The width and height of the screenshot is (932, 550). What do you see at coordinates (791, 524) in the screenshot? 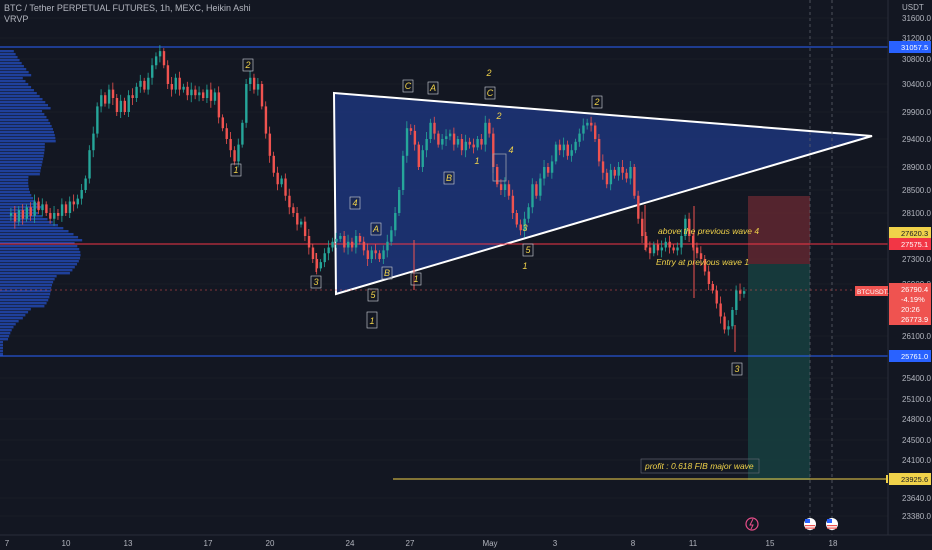
I see `event-icons` at bounding box center [791, 524].